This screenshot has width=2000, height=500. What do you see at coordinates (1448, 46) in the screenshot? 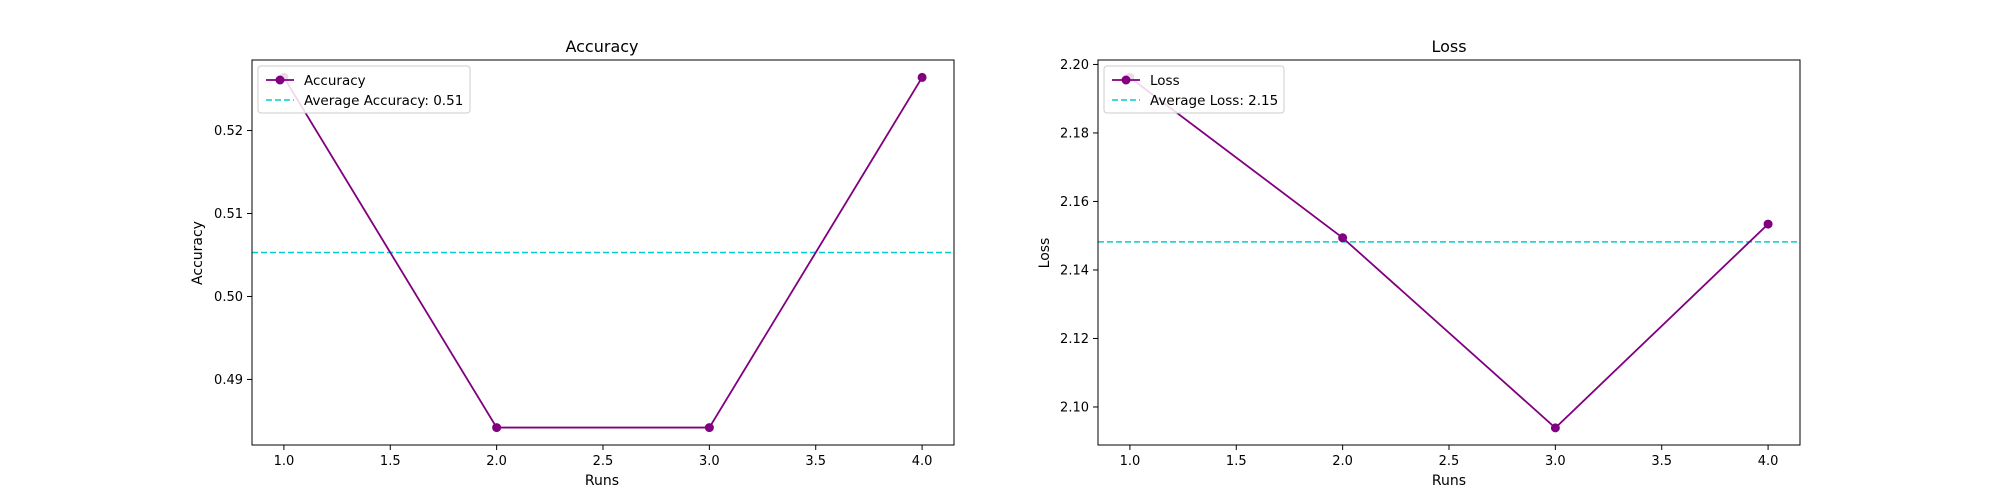
I see `chart-title: Loss` at bounding box center [1448, 46].